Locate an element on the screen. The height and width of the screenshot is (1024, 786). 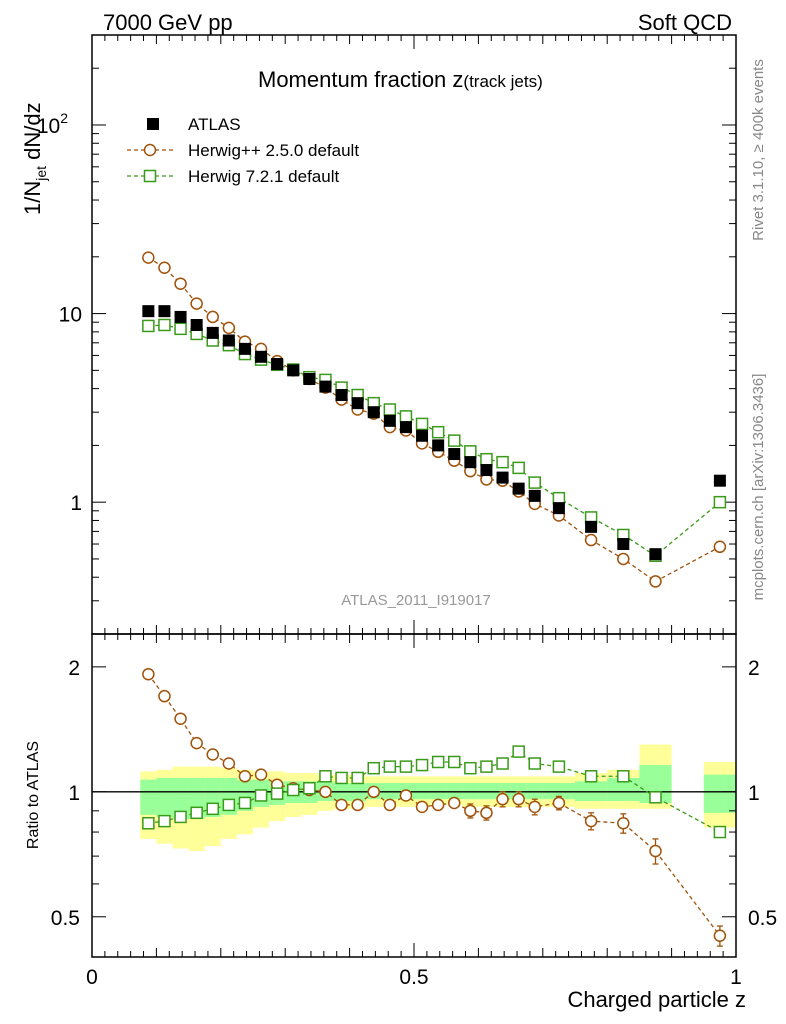
main-y-tick-label: 1 is located at coordinates (76, 503).